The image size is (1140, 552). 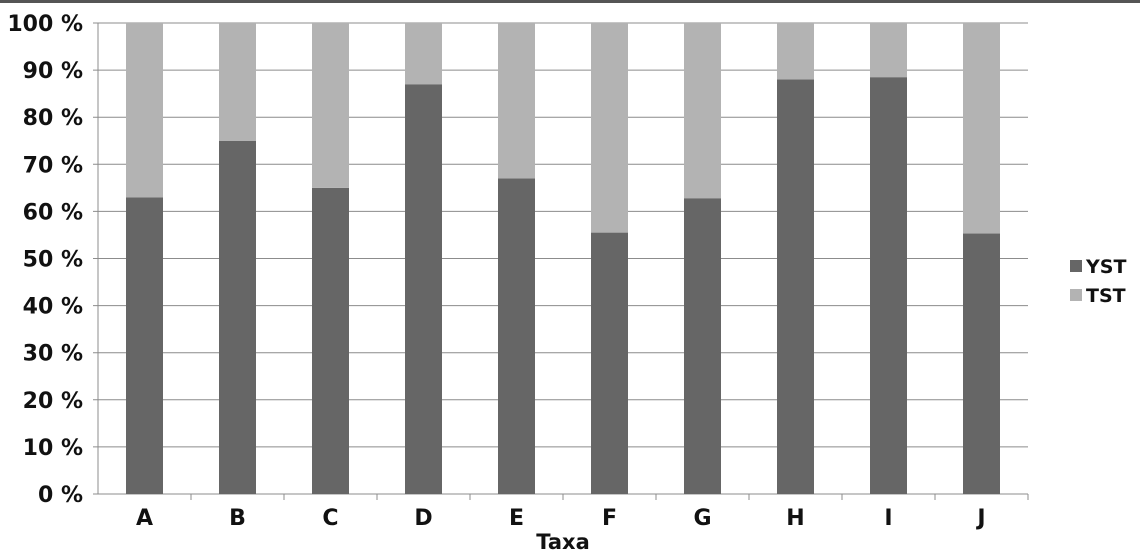 What do you see at coordinates (1105, 267) in the screenshot?
I see `legend-label-yst: YST` at bounding box center [1105, 267].